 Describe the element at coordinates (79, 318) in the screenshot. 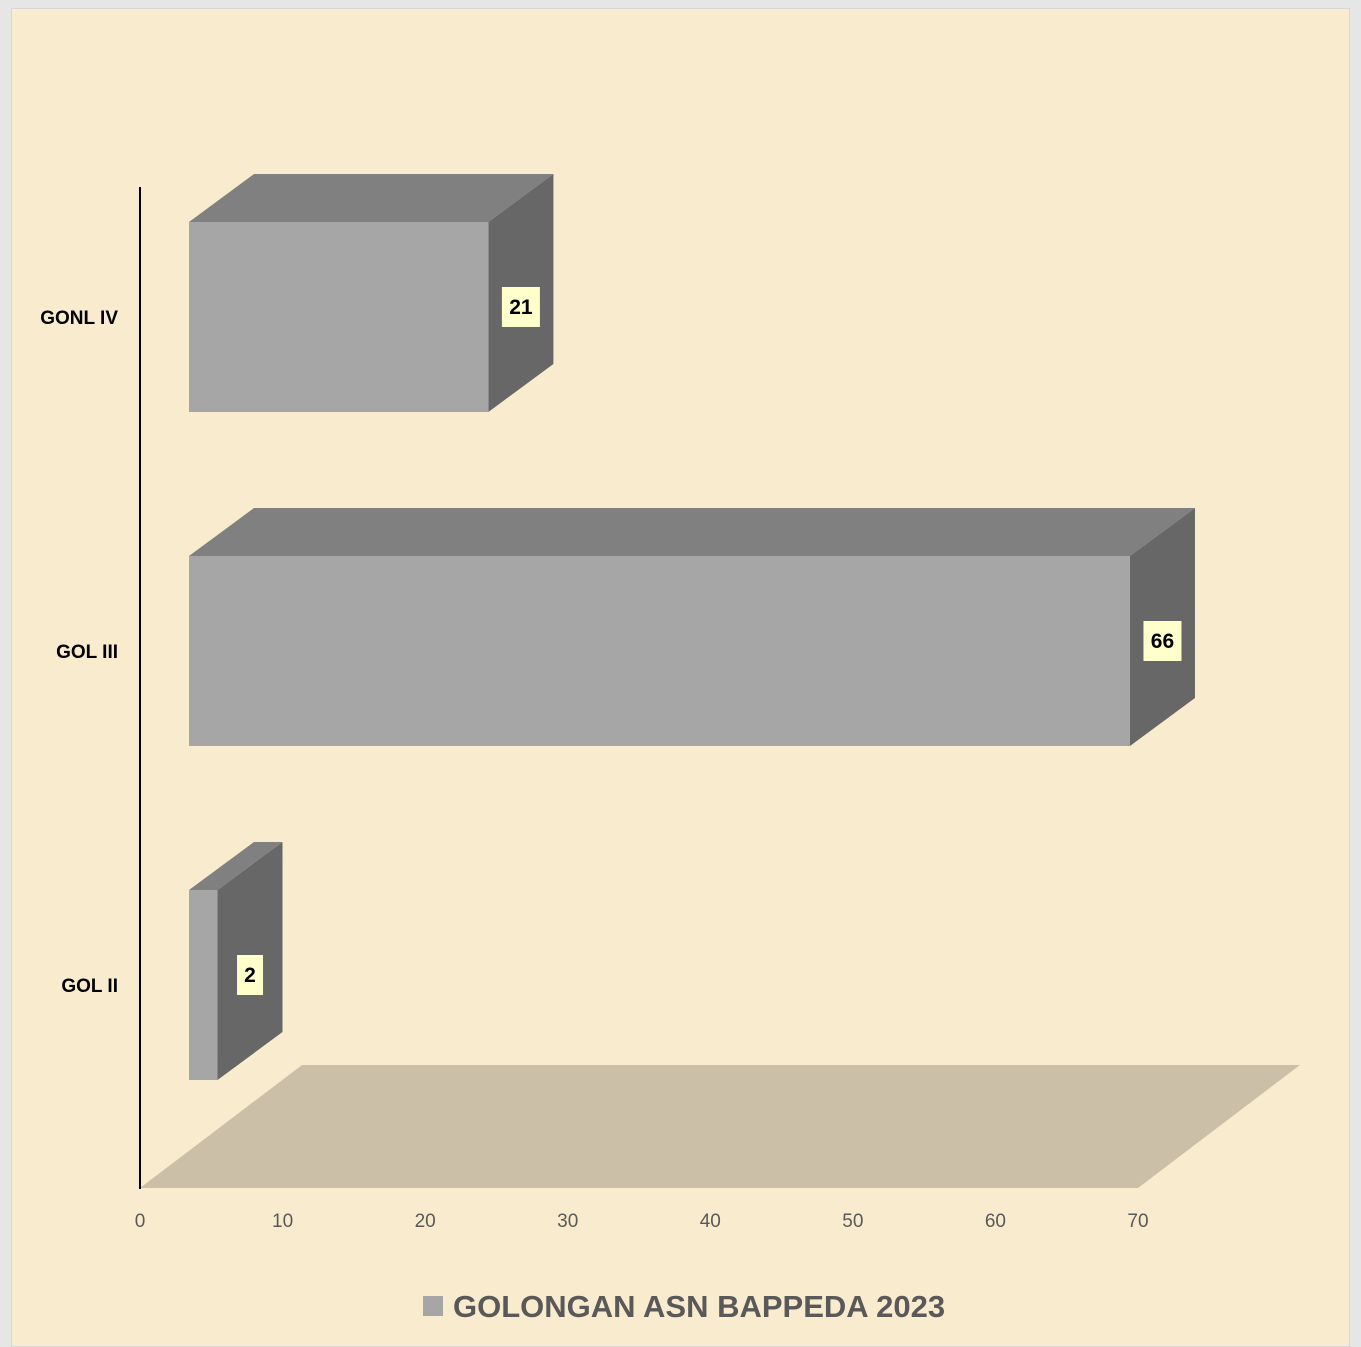

I see `category-label: GONL IV` at that location.